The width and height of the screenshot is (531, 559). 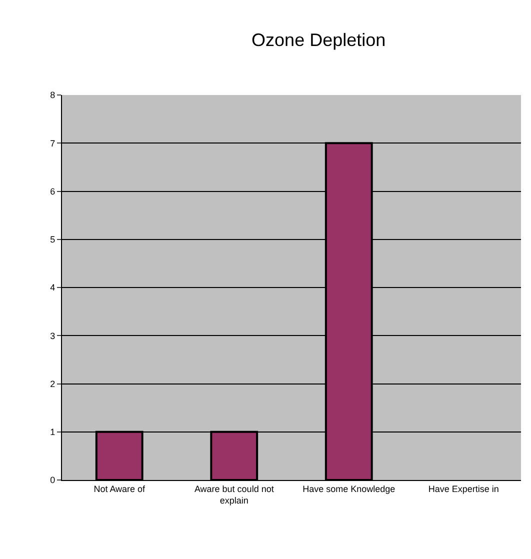 What do you see at coordinates (234, 495) in the screenshot?
I see `x-tick-label: Aware but could not explain` at bounding box center [234, 495].